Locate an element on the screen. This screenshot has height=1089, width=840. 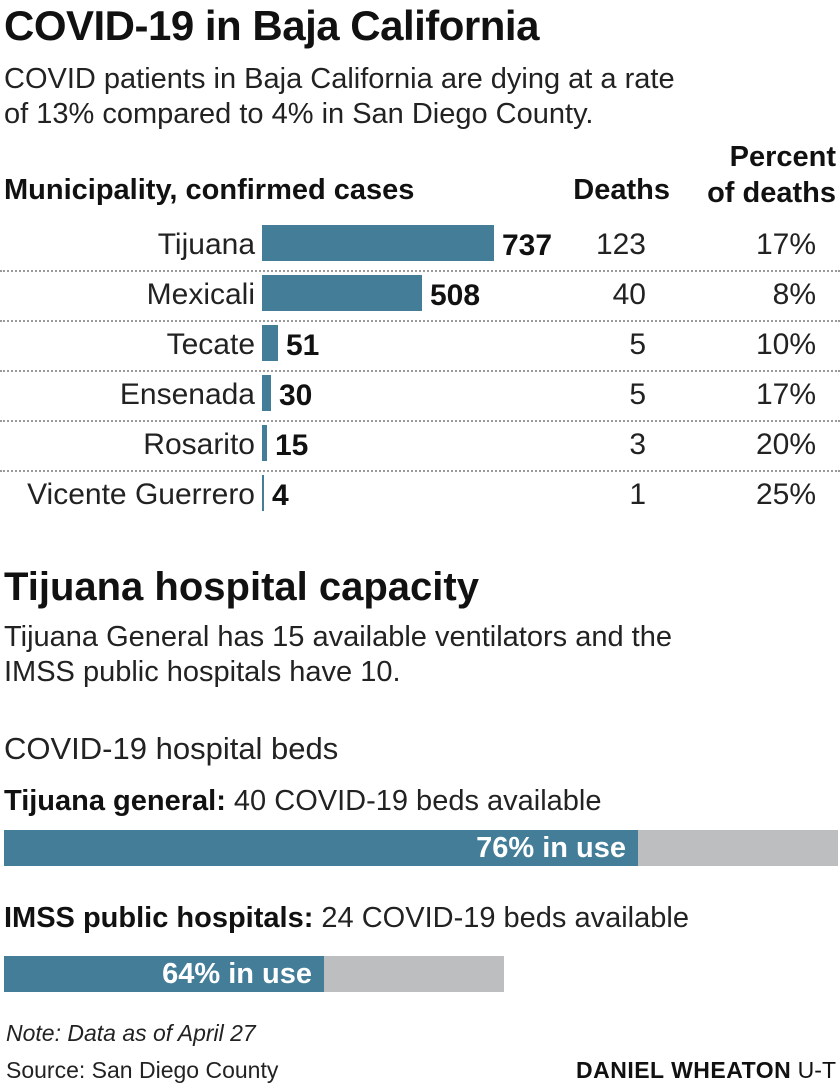
beds-heading: COVID-19 hospital beds is located at coordinates (171, 748).